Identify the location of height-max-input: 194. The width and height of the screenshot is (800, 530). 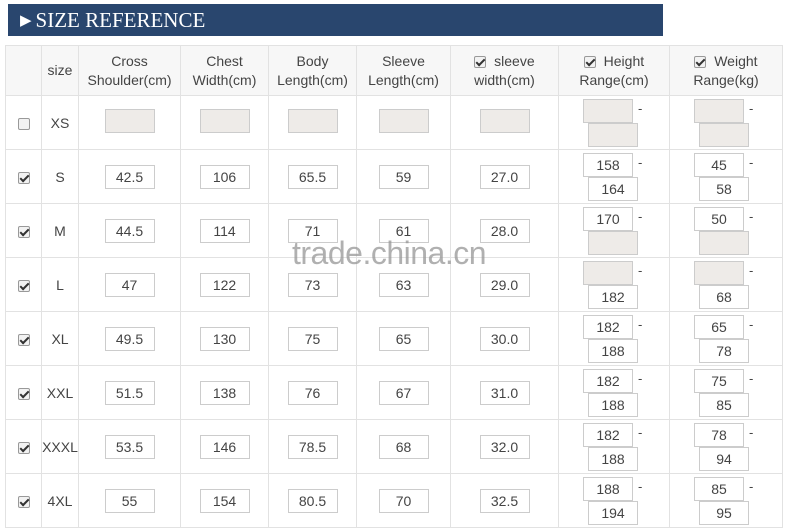
(613, 513).